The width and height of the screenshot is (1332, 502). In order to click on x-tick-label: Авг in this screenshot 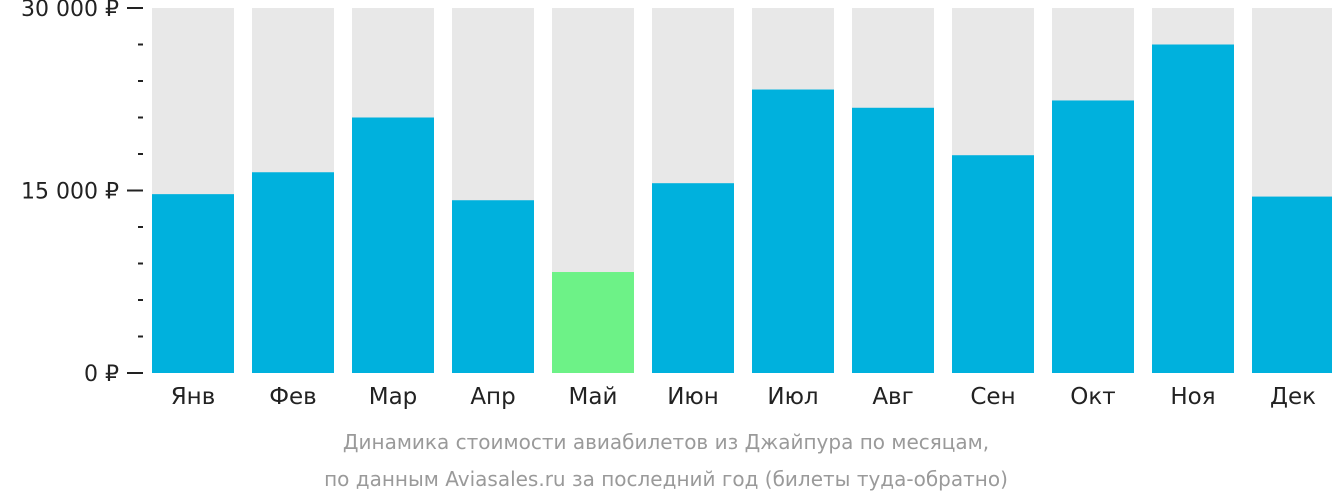, I will do `click(892, 397)`.